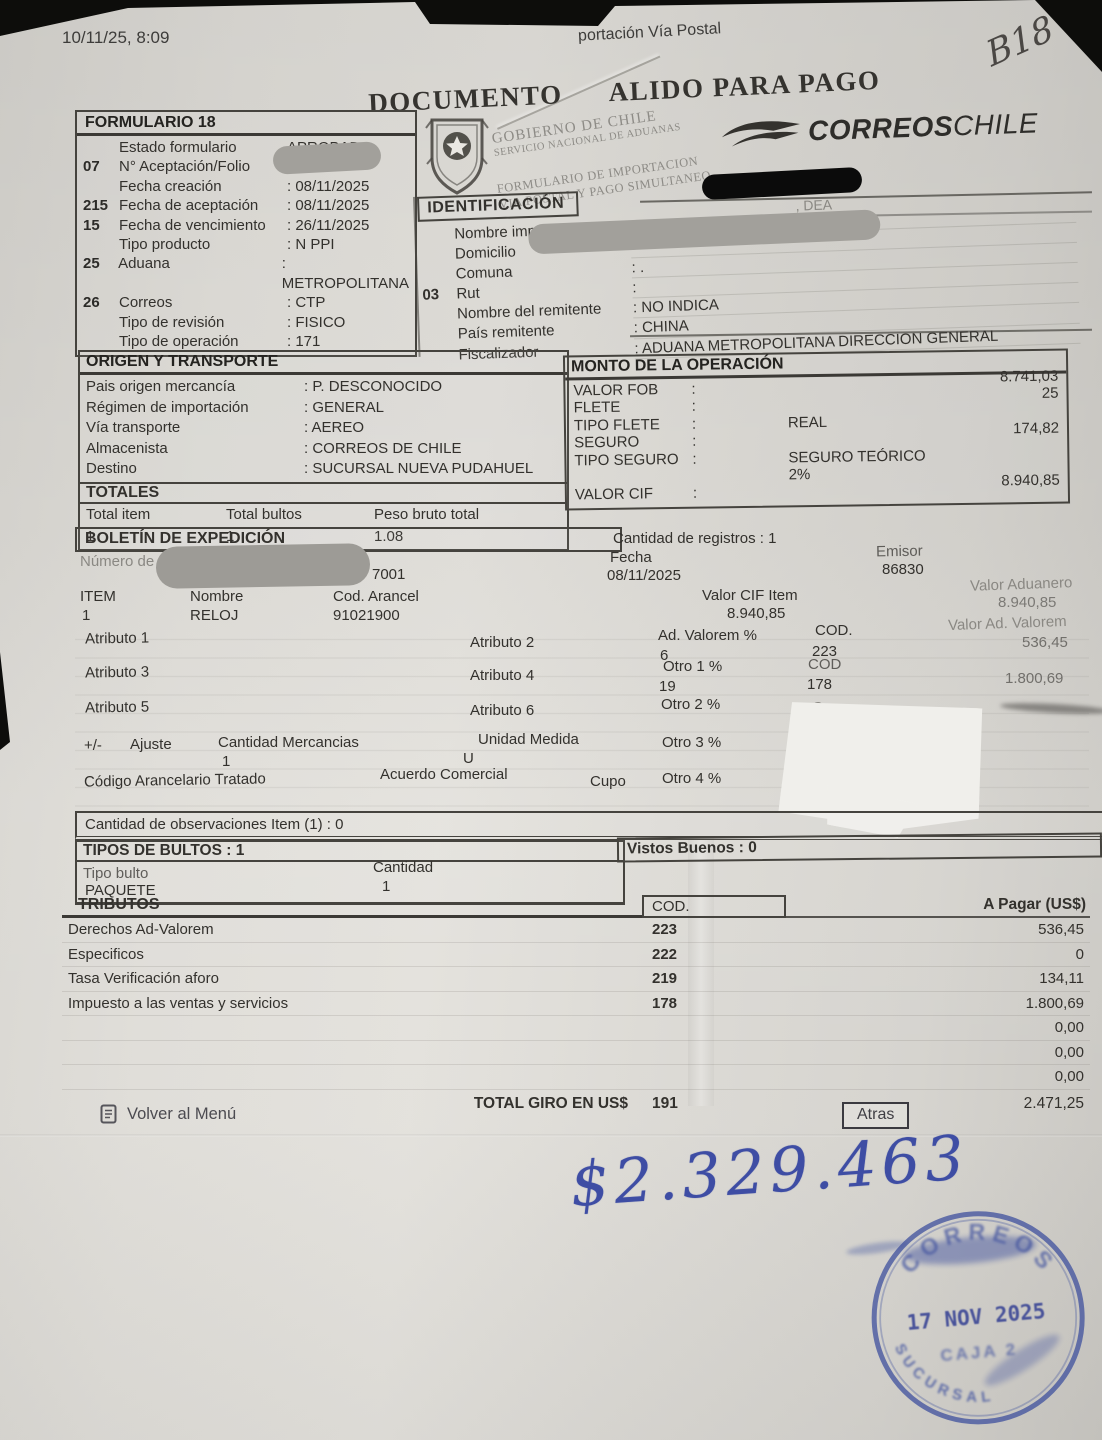 The height and width of the screenshot is (1440, 1102). Describe the element at coordinates (1029, 376) in the screenshot. I see `field-amount: 8.741,03` at that location.